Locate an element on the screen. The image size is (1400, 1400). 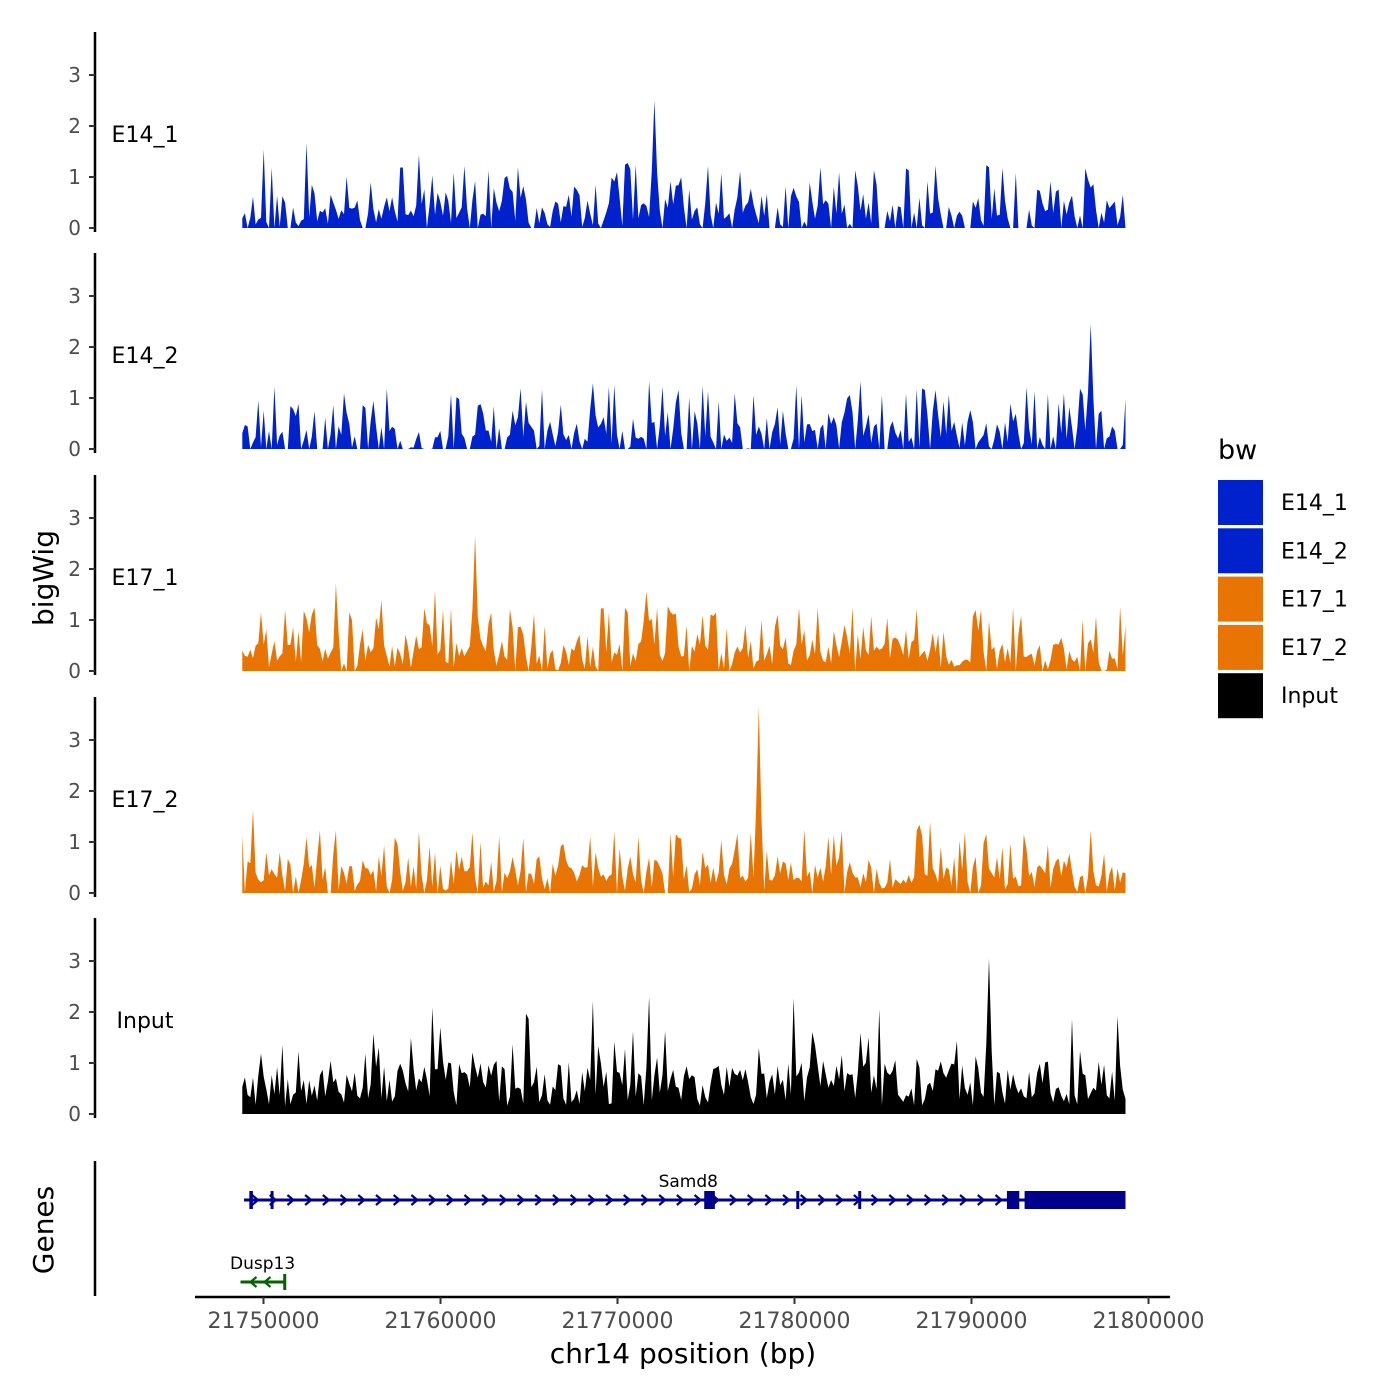
gene-dusp13: Dusp13 is located at coordinates (262, 1272).